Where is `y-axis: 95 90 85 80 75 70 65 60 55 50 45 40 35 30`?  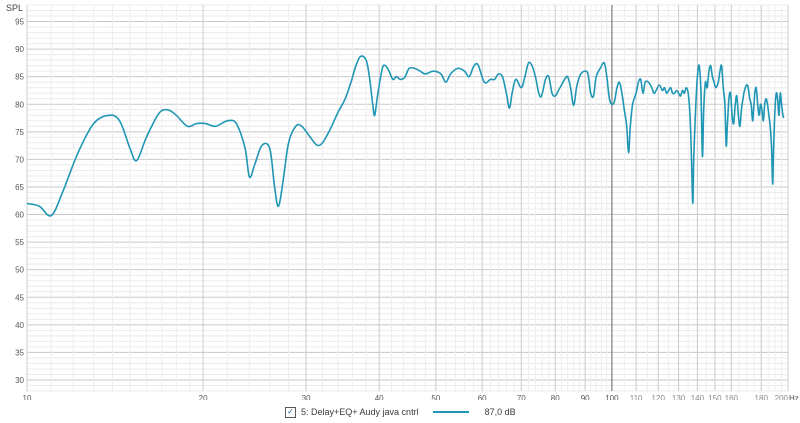
y-axis: 95 90 85 80 75 70 65 60 55 50 45 40 35 30 is located at coordinates (19, 201).